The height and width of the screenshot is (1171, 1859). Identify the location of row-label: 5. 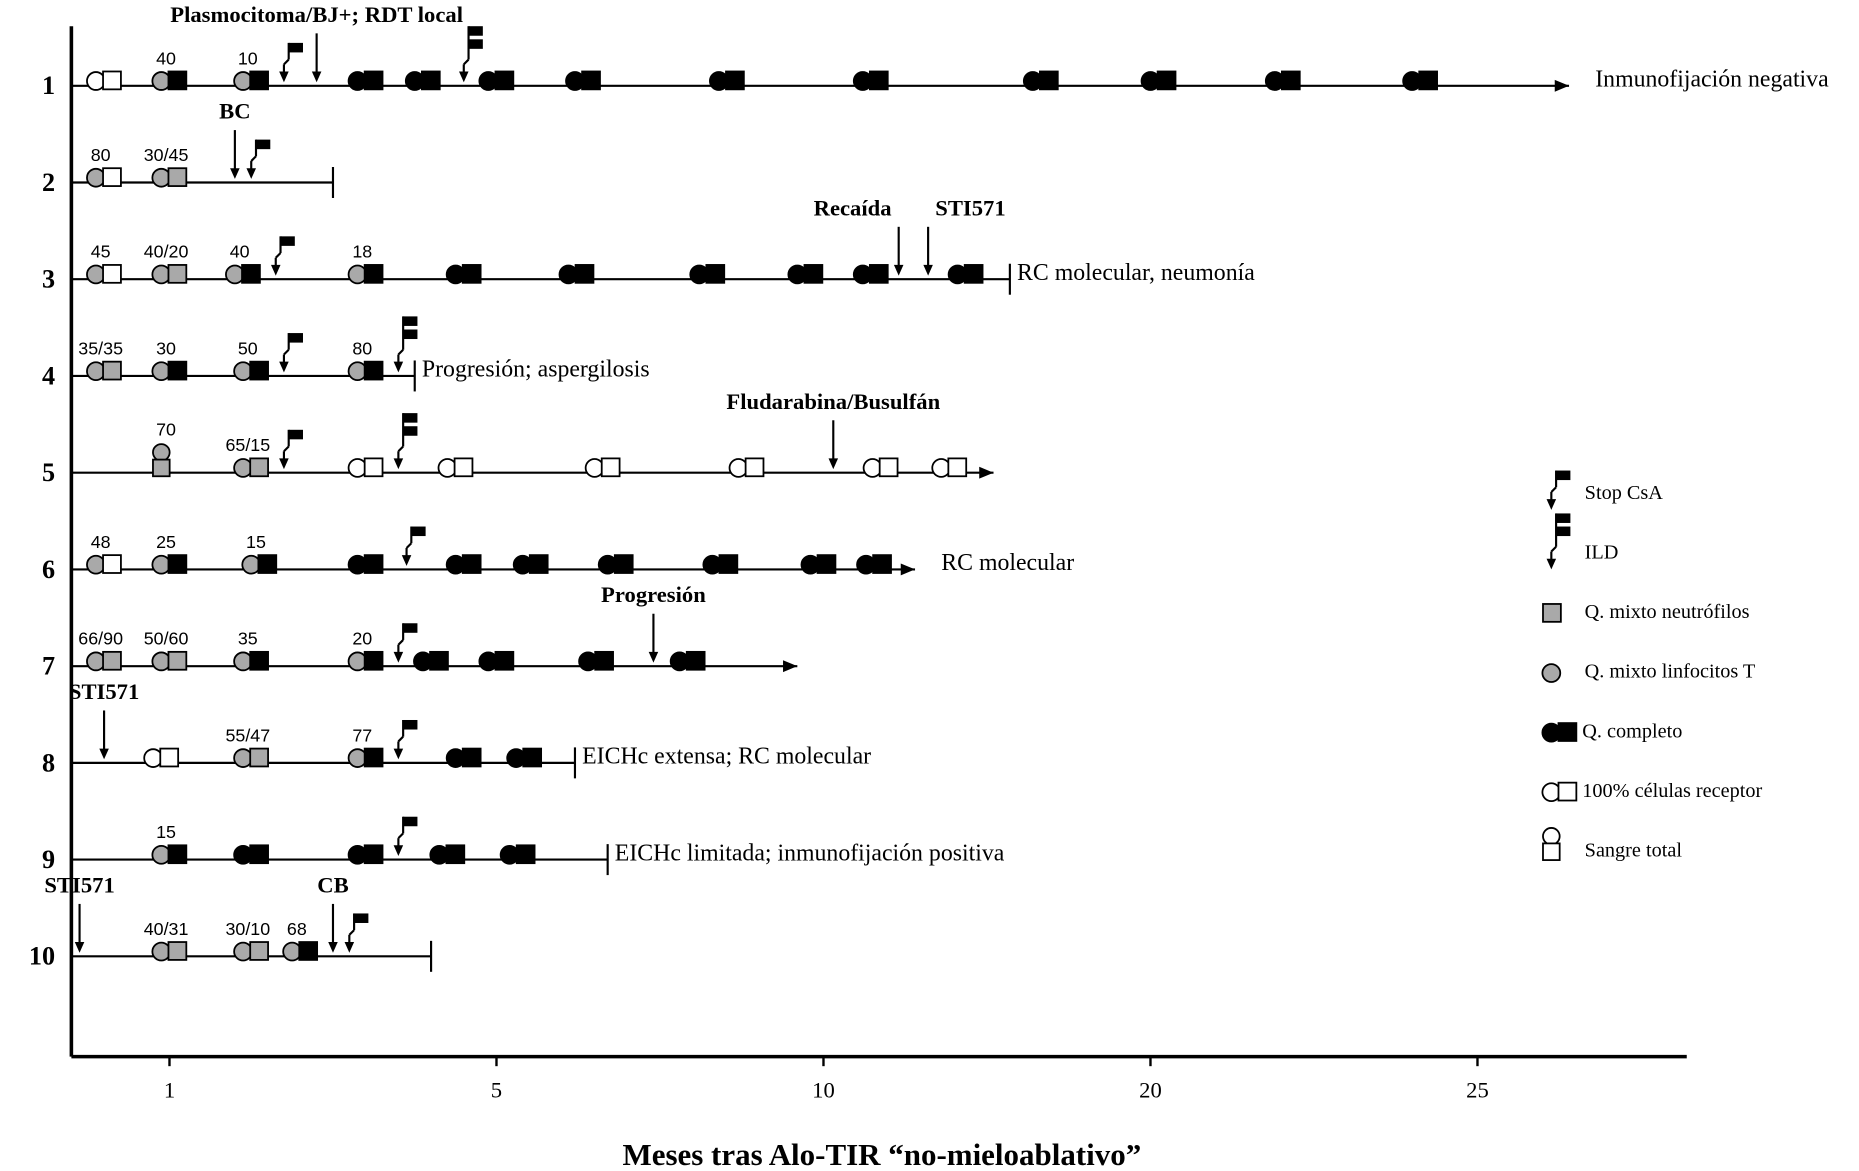
(48, 472).